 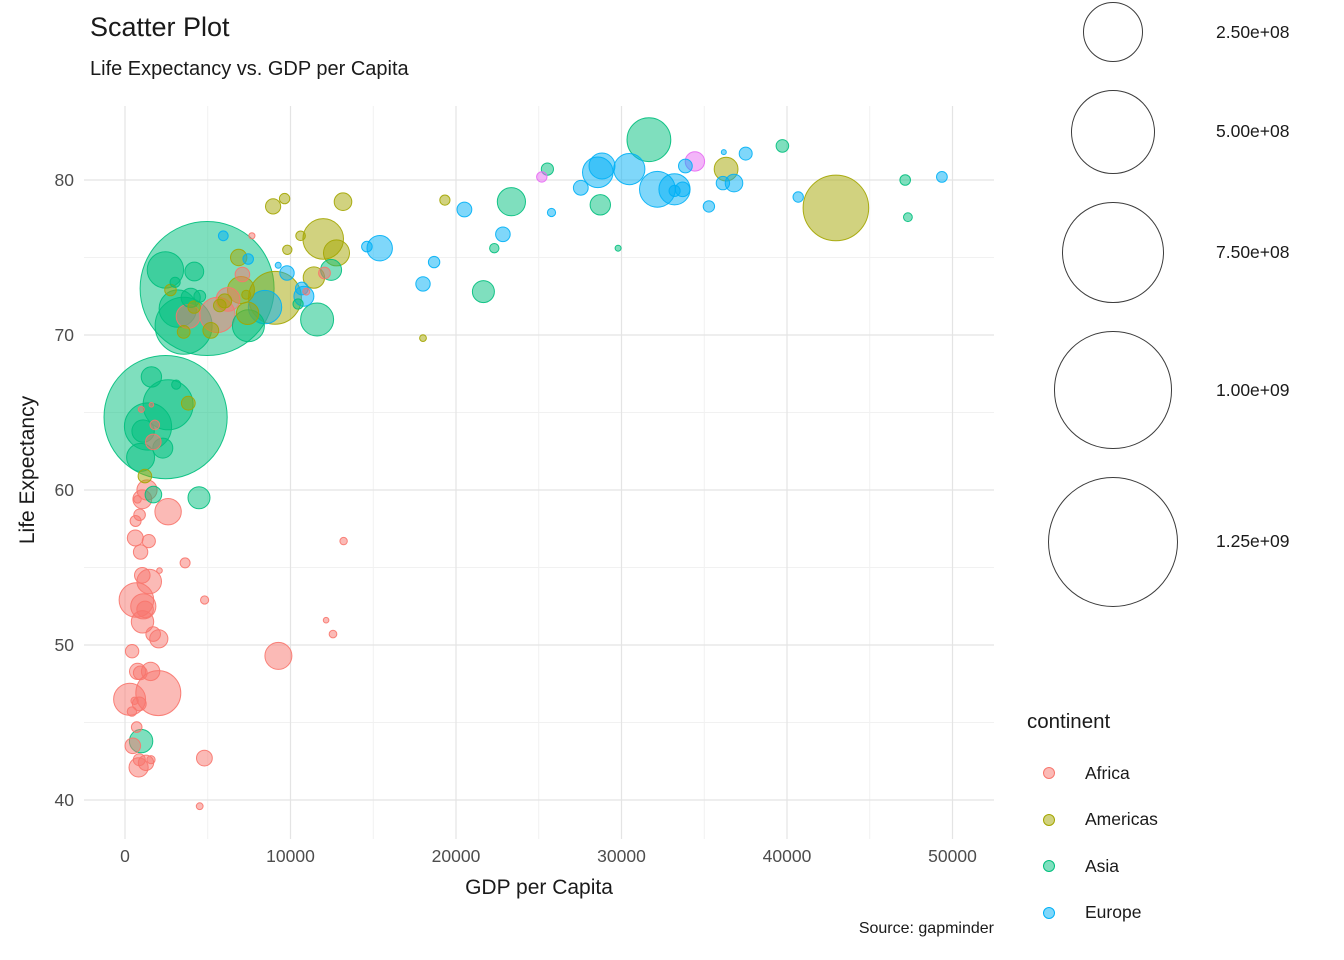 What do you see at coordinates (1253, 31) in the screenshot?
I see `size-legend-label: 2.50e+08` at bounding box center [1253, 31].